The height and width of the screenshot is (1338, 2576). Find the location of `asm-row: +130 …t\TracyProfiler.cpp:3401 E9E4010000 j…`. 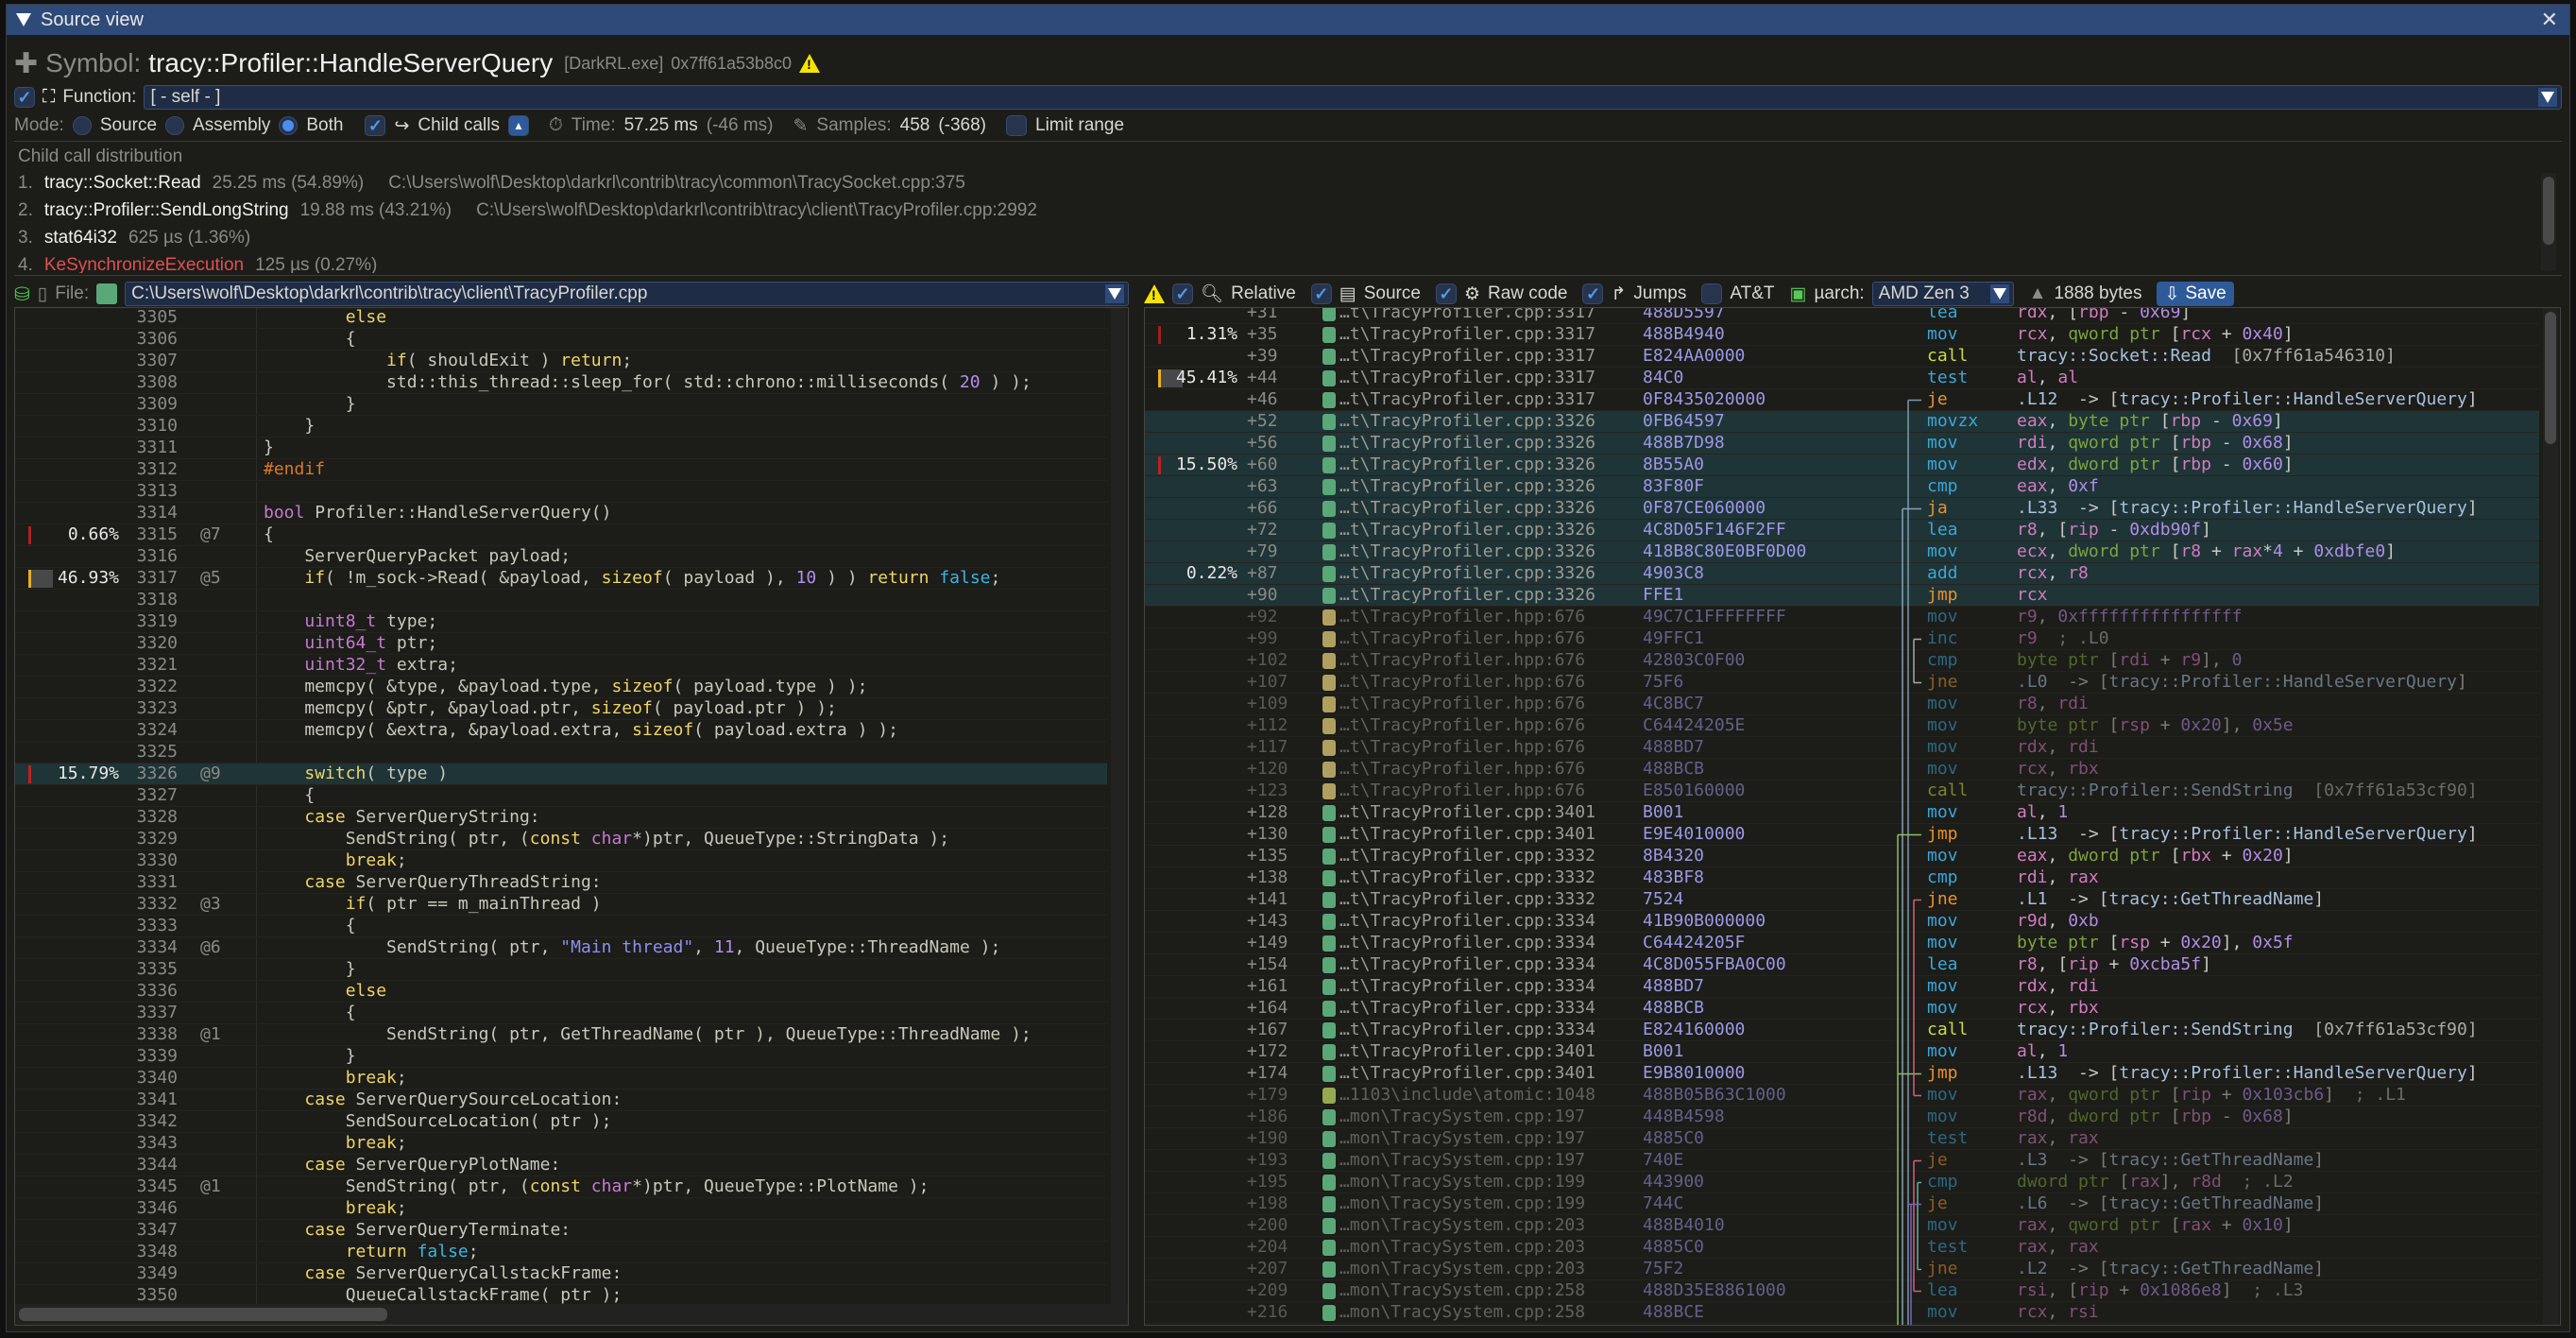

asm-row: +130 …t\TracyProfiler.cpp:3401 E9E4010000 j… is located at coordinates (1842, 835).